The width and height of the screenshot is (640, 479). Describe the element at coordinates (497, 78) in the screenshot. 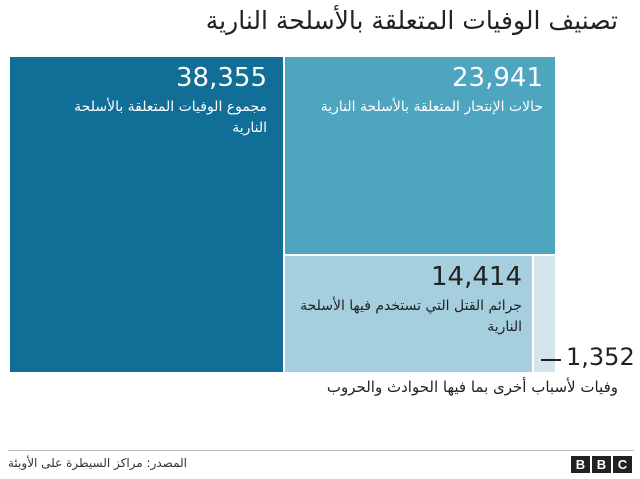

I see `suicides-value: 23,941` at that location.